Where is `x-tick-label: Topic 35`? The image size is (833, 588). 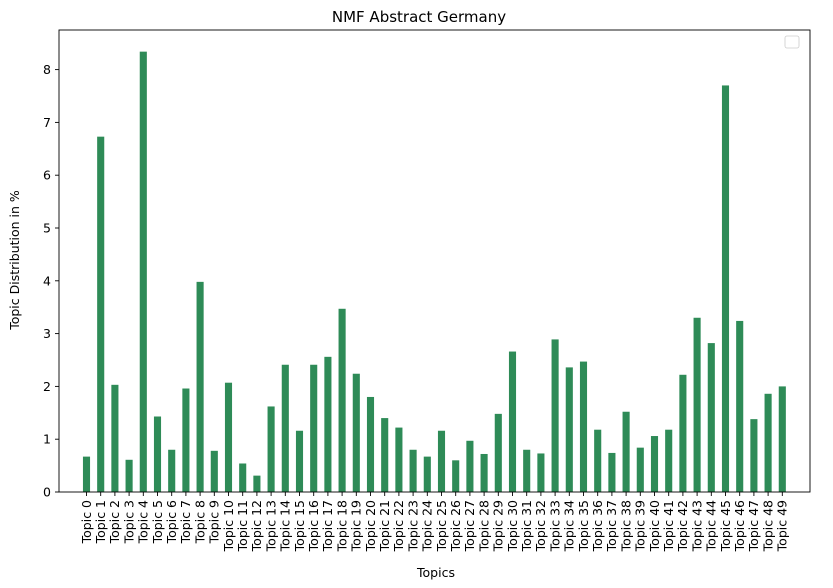
x-tick-label: Topic 35 is located at coordinates (583, 526).